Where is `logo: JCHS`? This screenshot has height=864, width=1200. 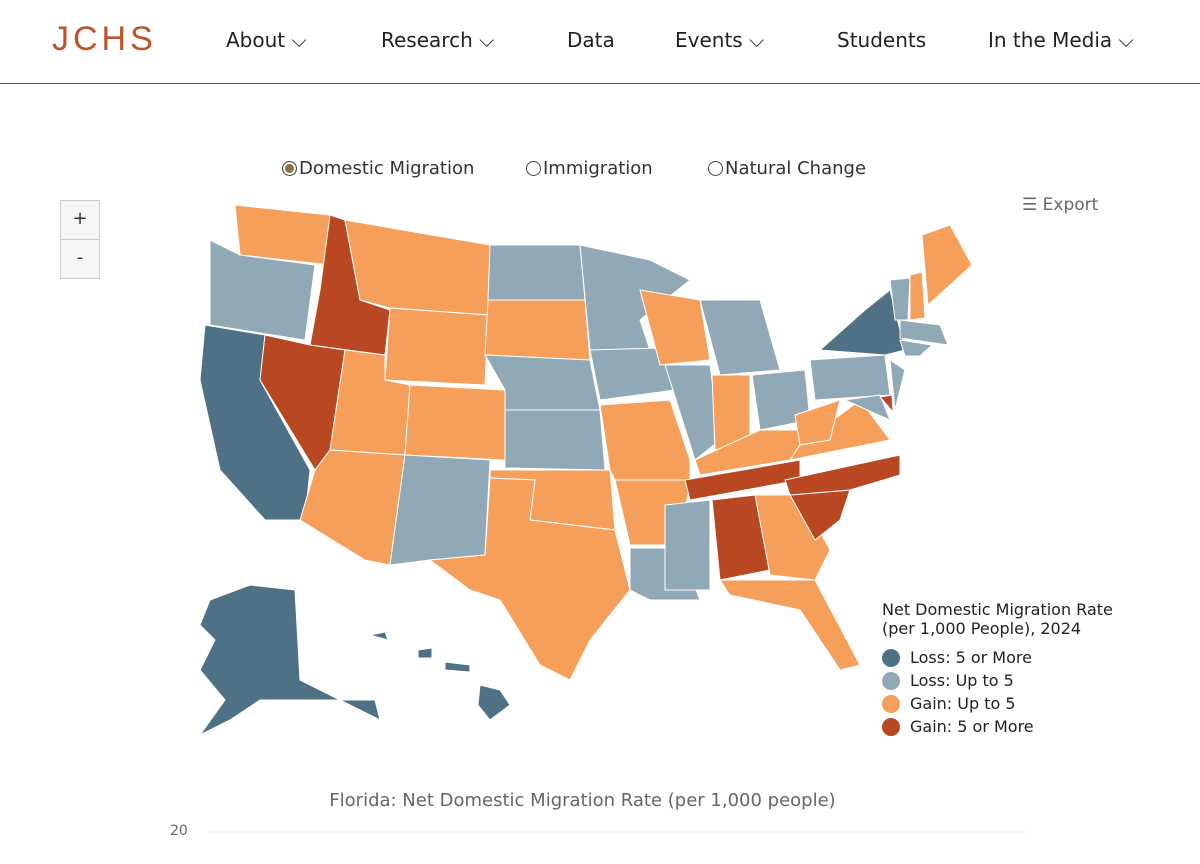 logo: JCHS is located at coordinates (104, 39).